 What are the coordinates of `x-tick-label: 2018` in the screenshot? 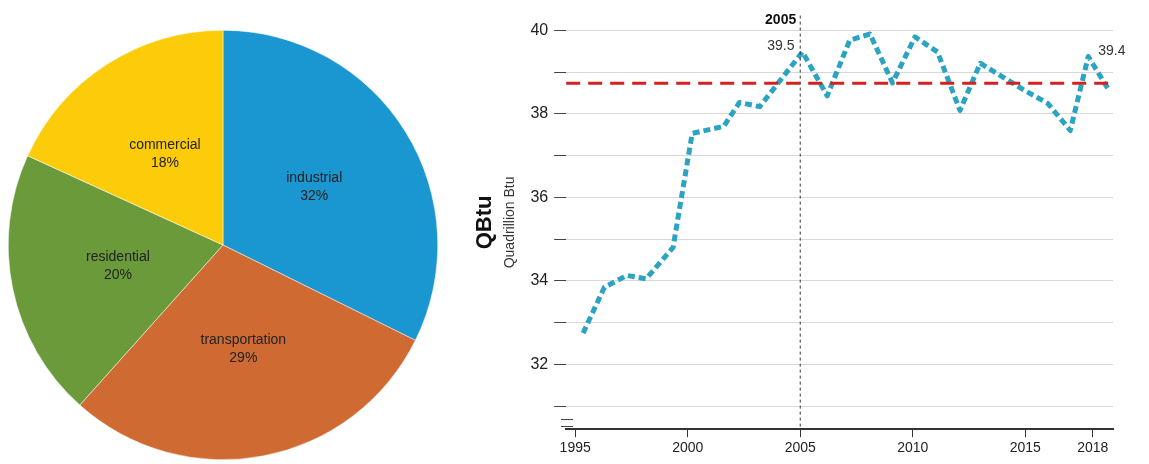 It's located at (1093, 447).